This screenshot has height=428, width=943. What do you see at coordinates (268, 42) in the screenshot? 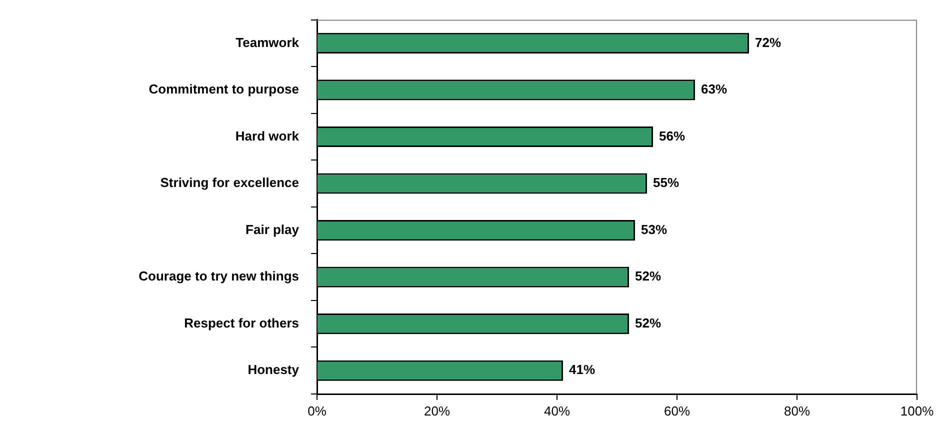
I see `y-tick-label: Teamwork` at bounding box center [268, 42].